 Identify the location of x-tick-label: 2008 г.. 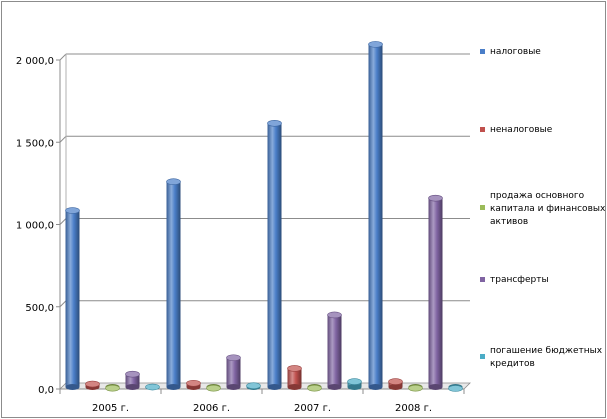
(413, 408).